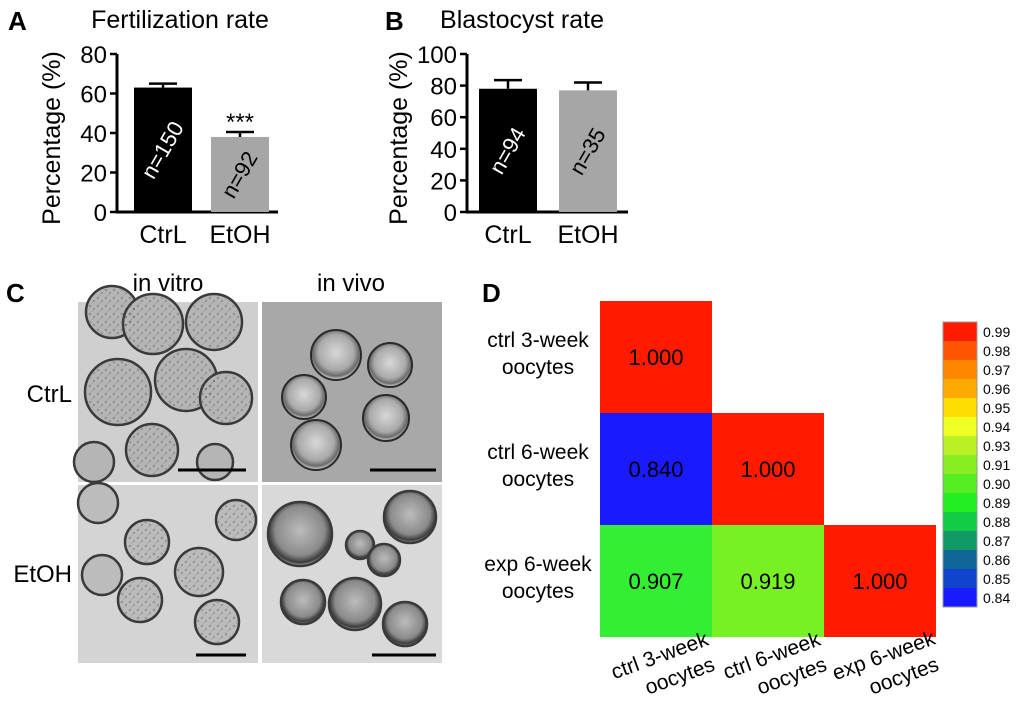  What do you see at coordinates (437, 55) in the screenshot?
I see `y-tick-label: 100` at bounding box center [437, 55].